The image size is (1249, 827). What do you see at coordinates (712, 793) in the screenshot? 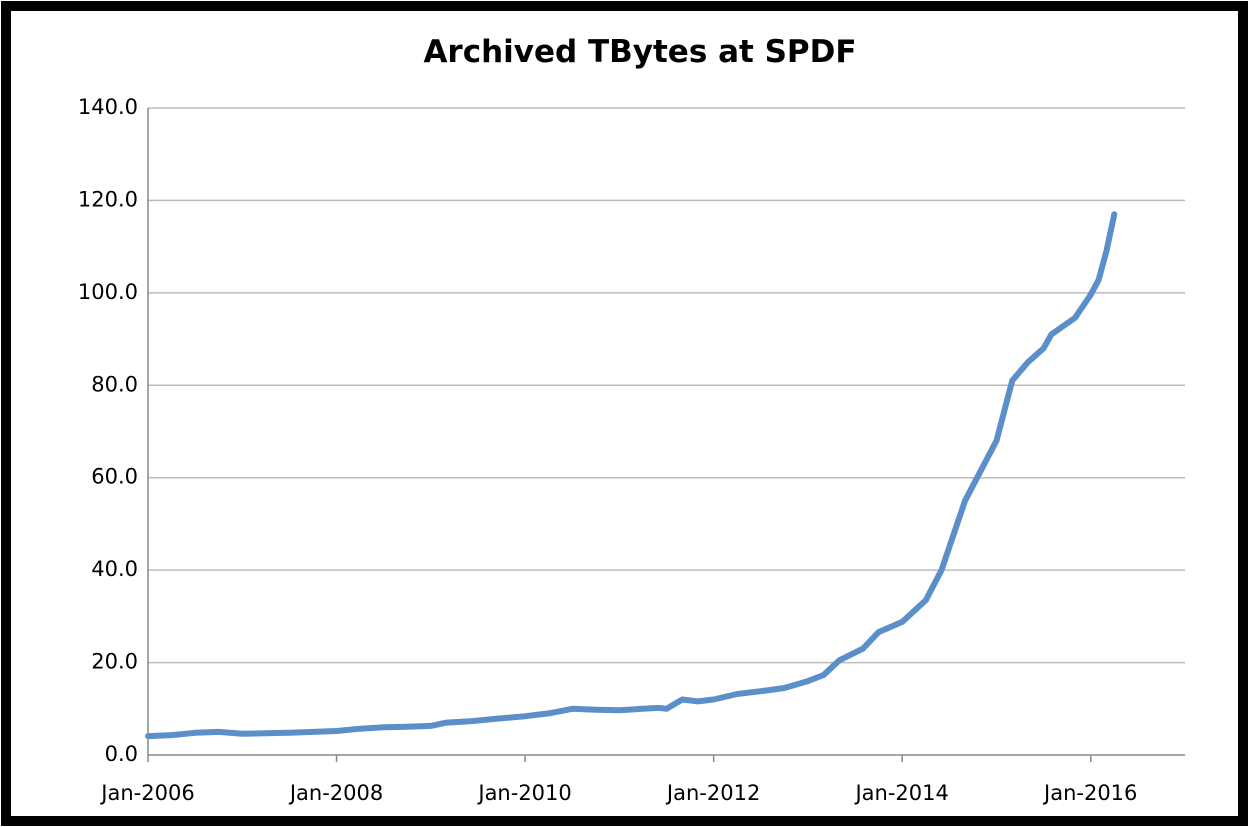
I see `x-tick-label: Jan-2012` at bounding box center [712, 793].